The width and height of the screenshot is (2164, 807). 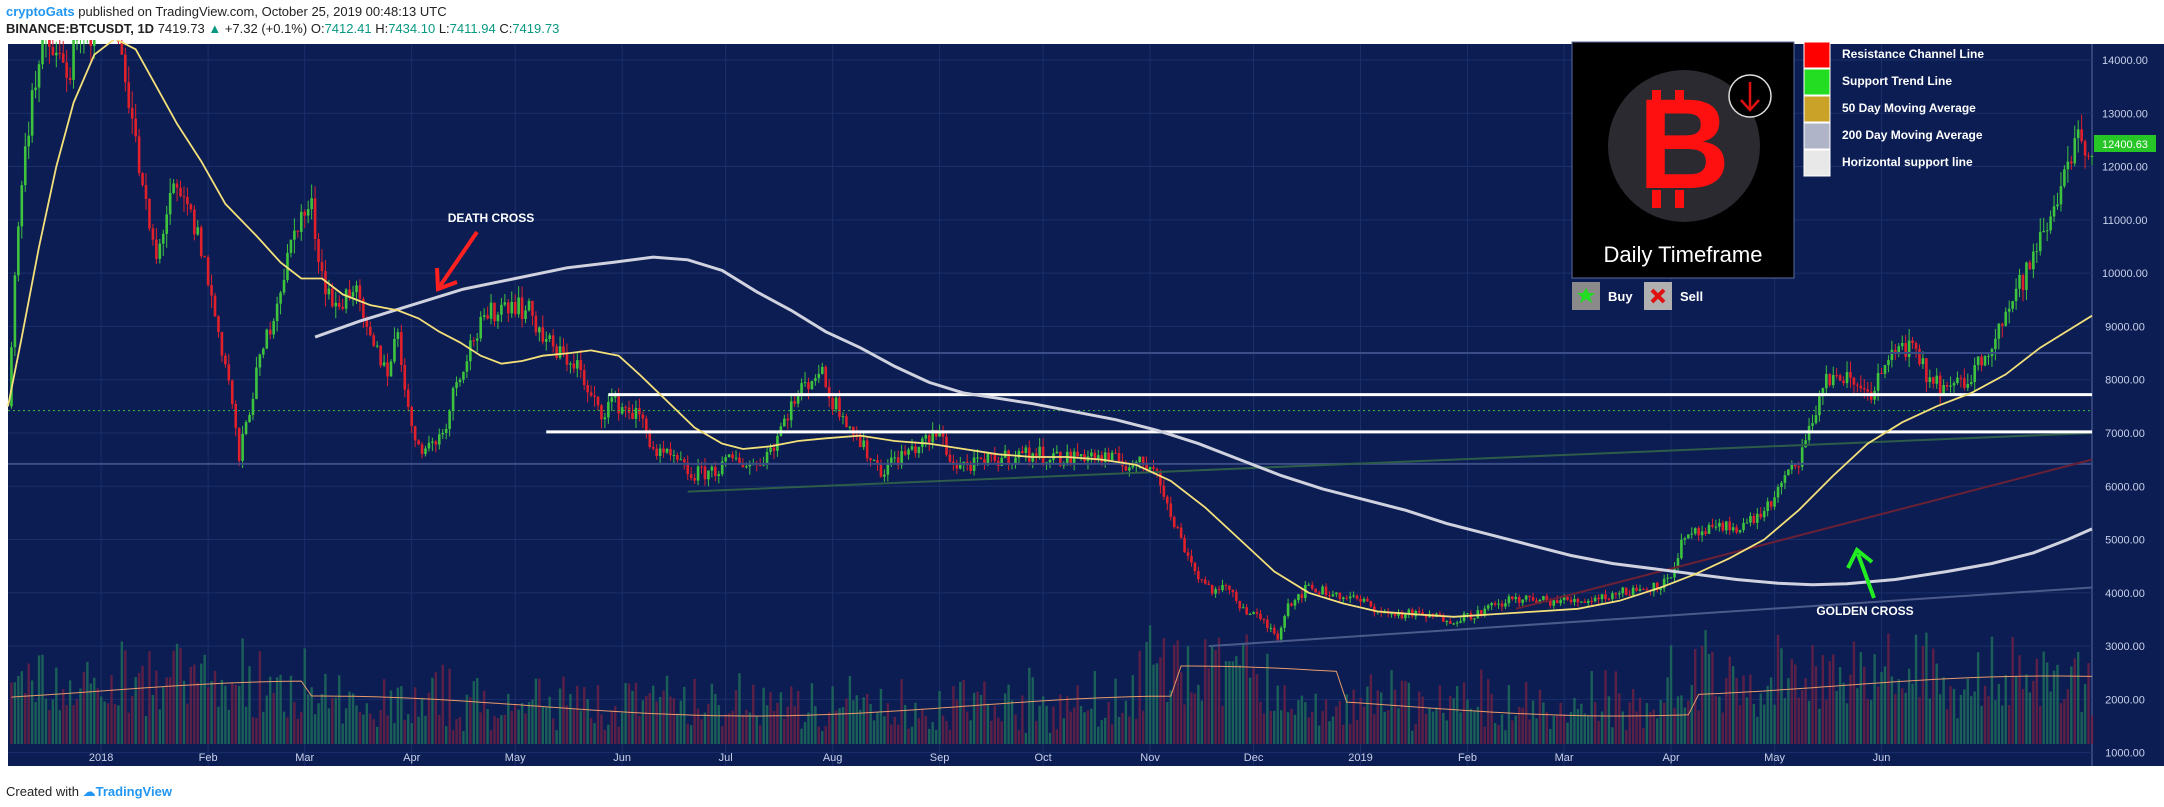 What do you see at coordinates (1684, 146) in the screenshot?
I see `bitcoin-icon-bg` at bounding box center [1684, 146].